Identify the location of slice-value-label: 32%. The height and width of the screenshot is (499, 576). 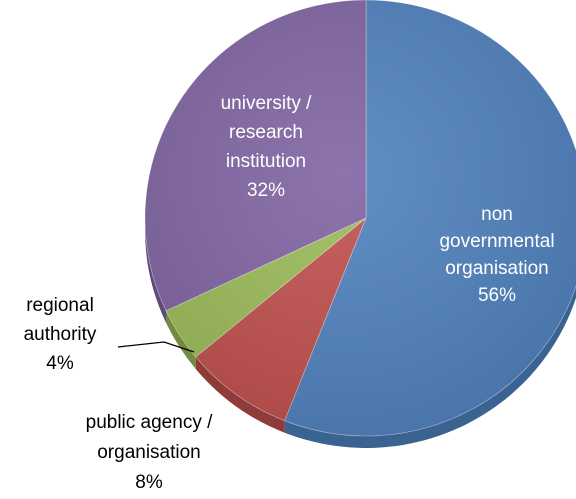
(266, 190).